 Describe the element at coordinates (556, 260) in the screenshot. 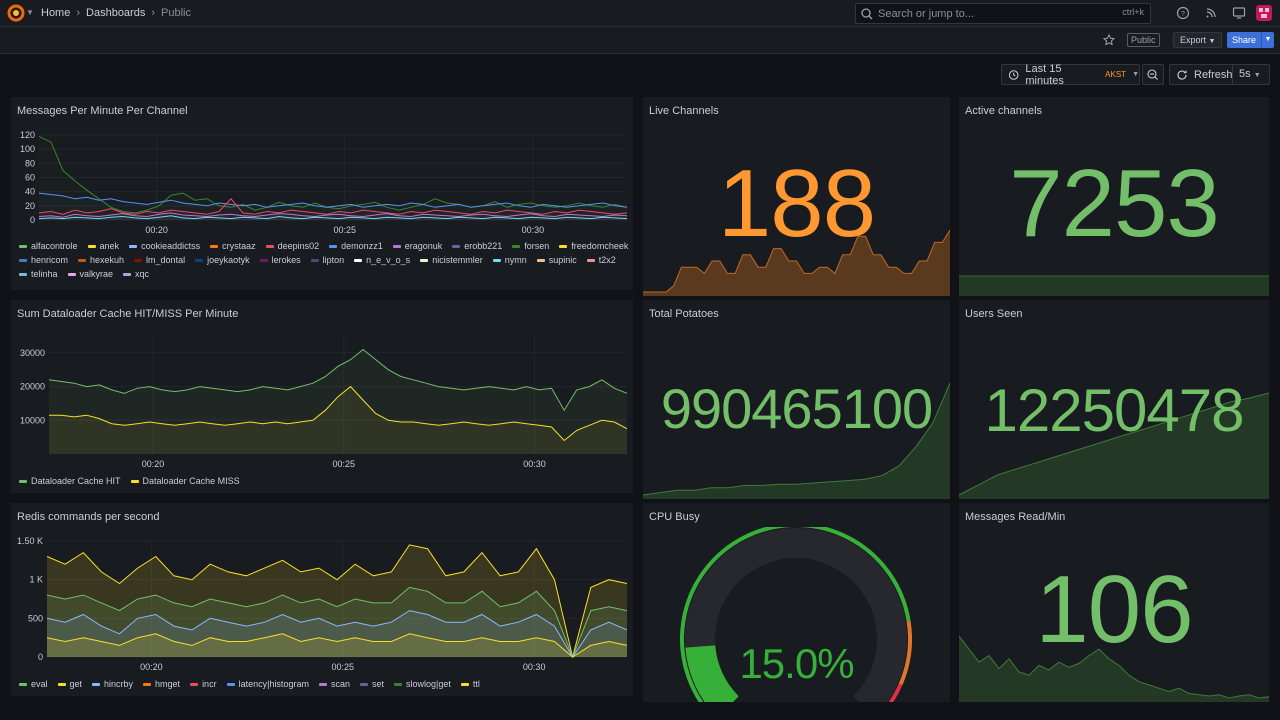

I see `legend-item: supinic` at that location.